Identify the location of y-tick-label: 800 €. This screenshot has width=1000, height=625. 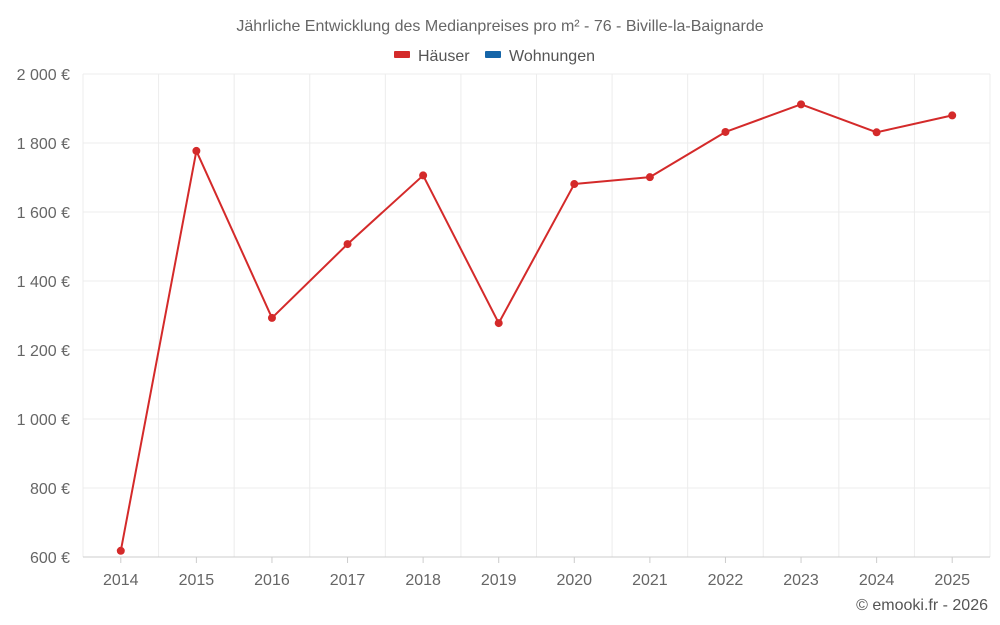
(50, 489).